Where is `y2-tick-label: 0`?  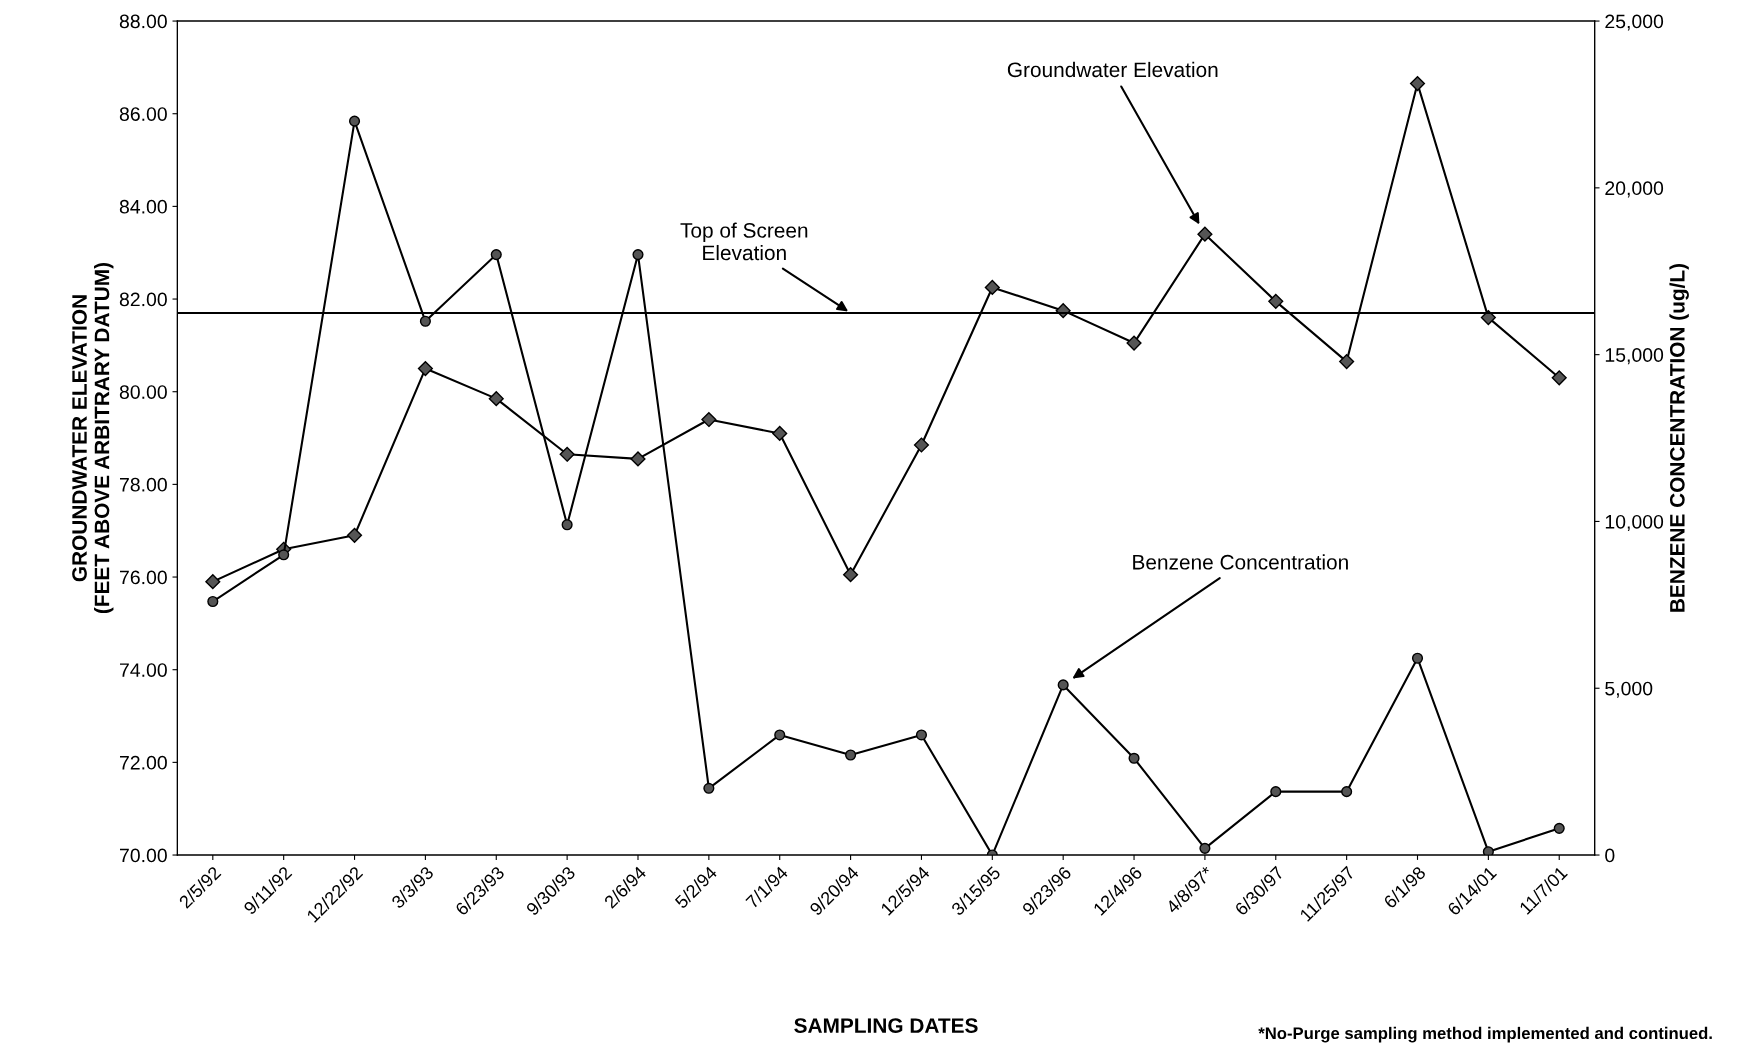 y2-tick-label: 0 is located at coordinates (1610, 855).